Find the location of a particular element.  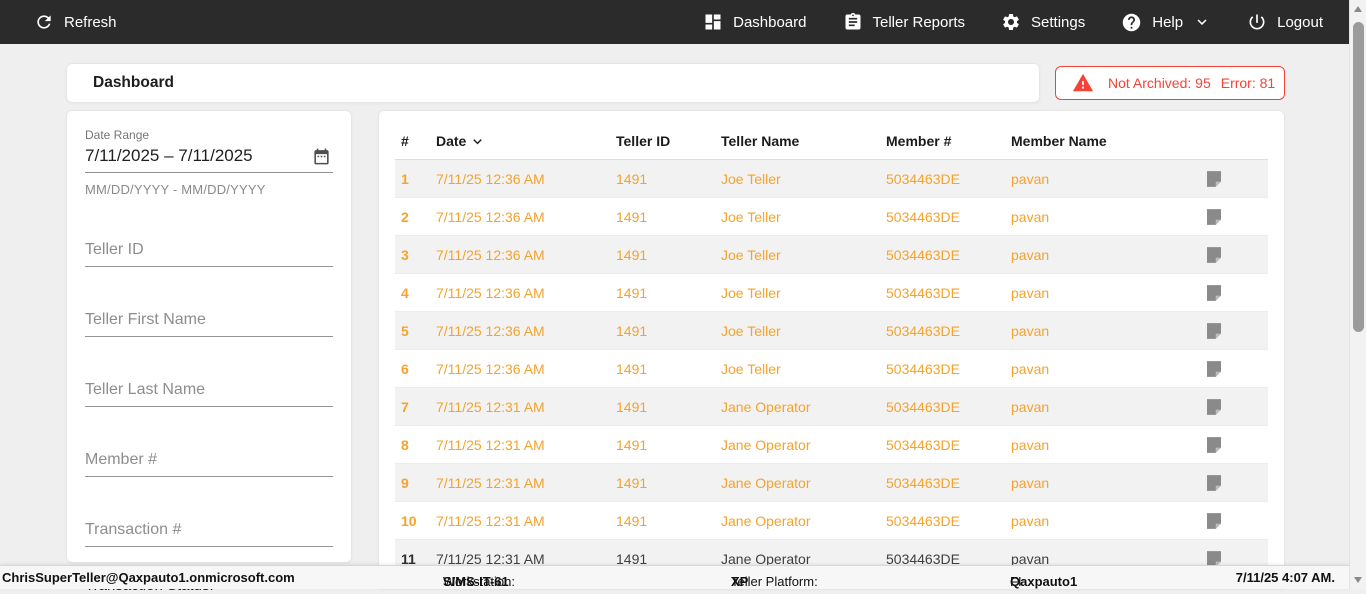

calendar-icon is located at coordinates (321, 156).